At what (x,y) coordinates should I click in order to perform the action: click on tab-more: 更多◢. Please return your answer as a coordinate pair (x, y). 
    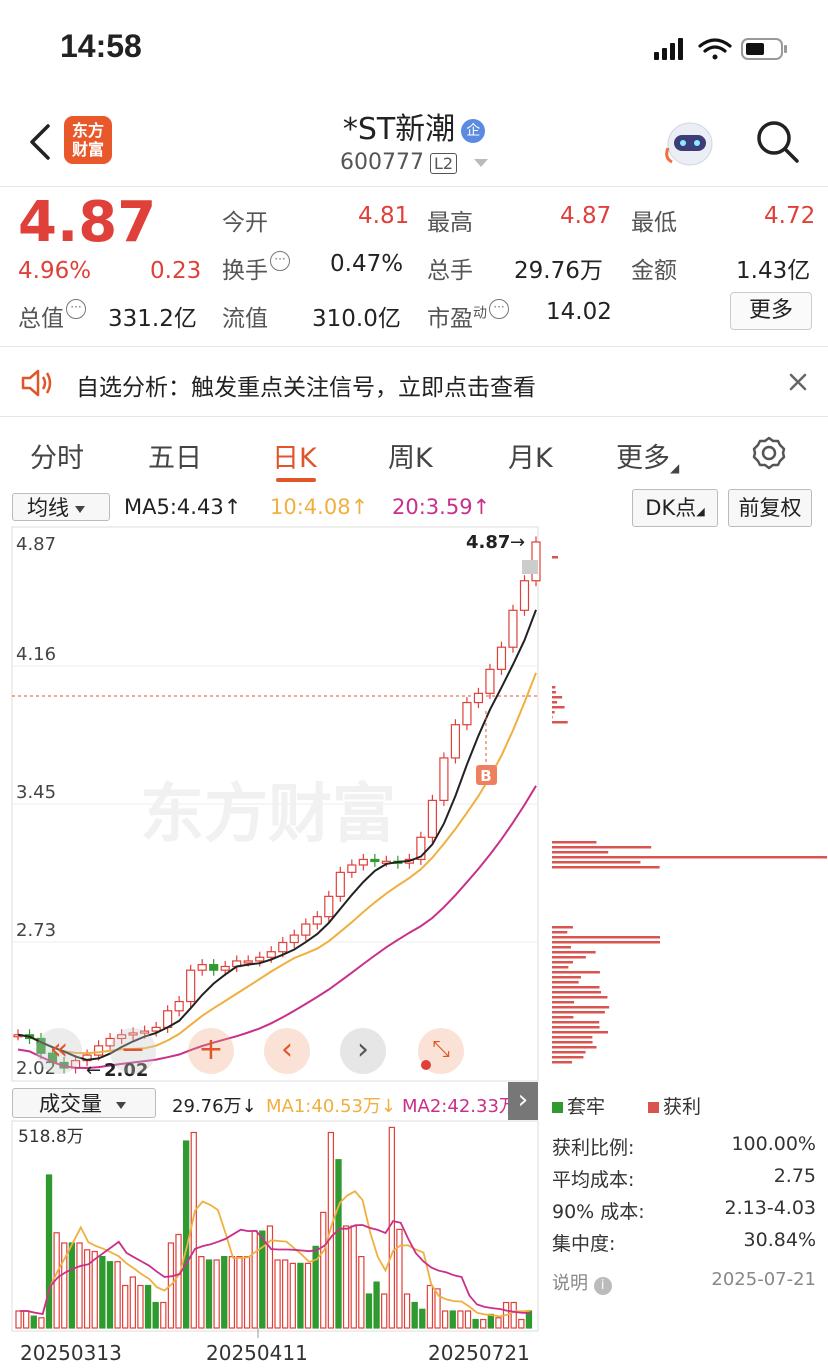
    Looking at the image, I should click on (647, 455).